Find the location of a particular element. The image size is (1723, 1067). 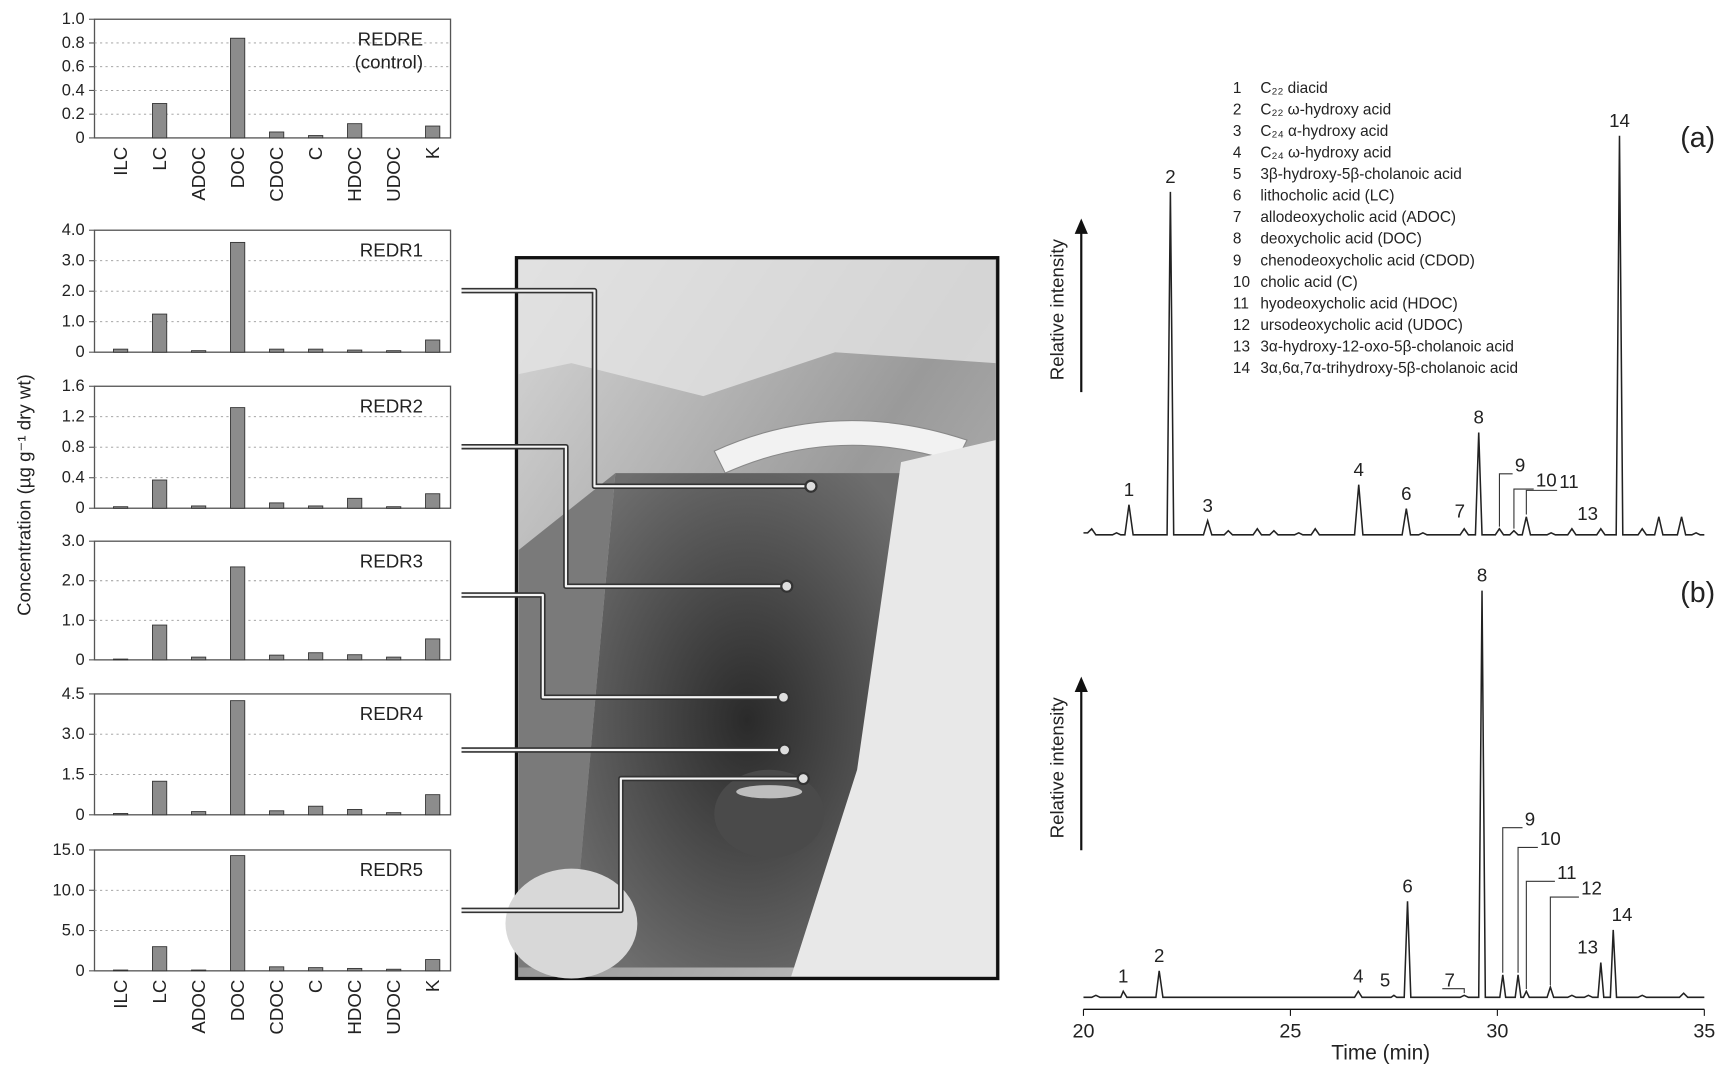

y-tick-label: 4.0 is located at coordinates (73, 230).